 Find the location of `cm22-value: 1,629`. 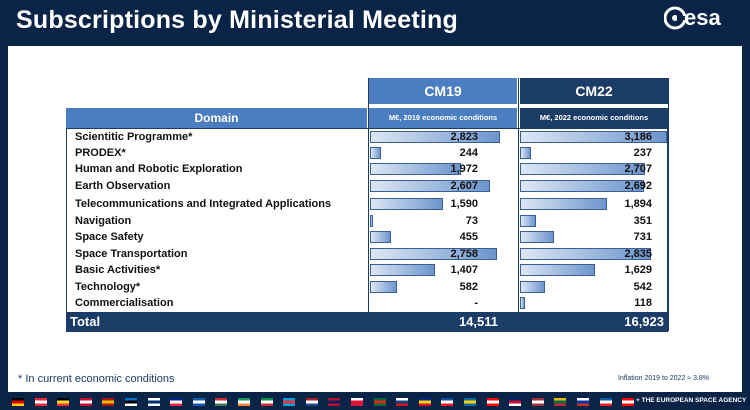

cm22-value: 1,629 is located at coordinates (638, 270).